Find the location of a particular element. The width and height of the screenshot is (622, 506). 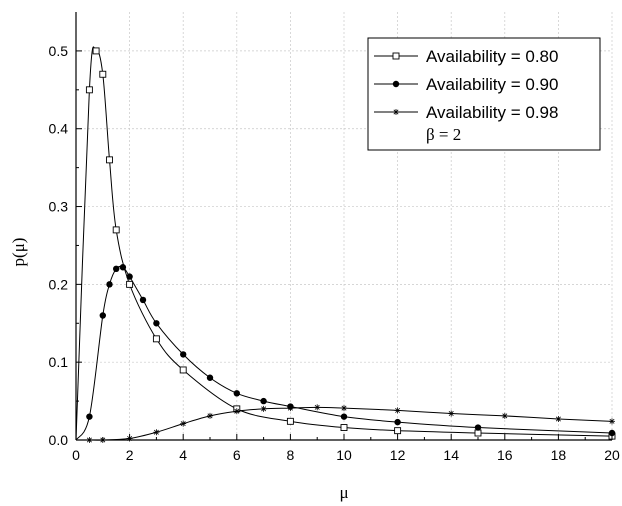

x-tick-label: 0 is located at coordinates (76, 455).